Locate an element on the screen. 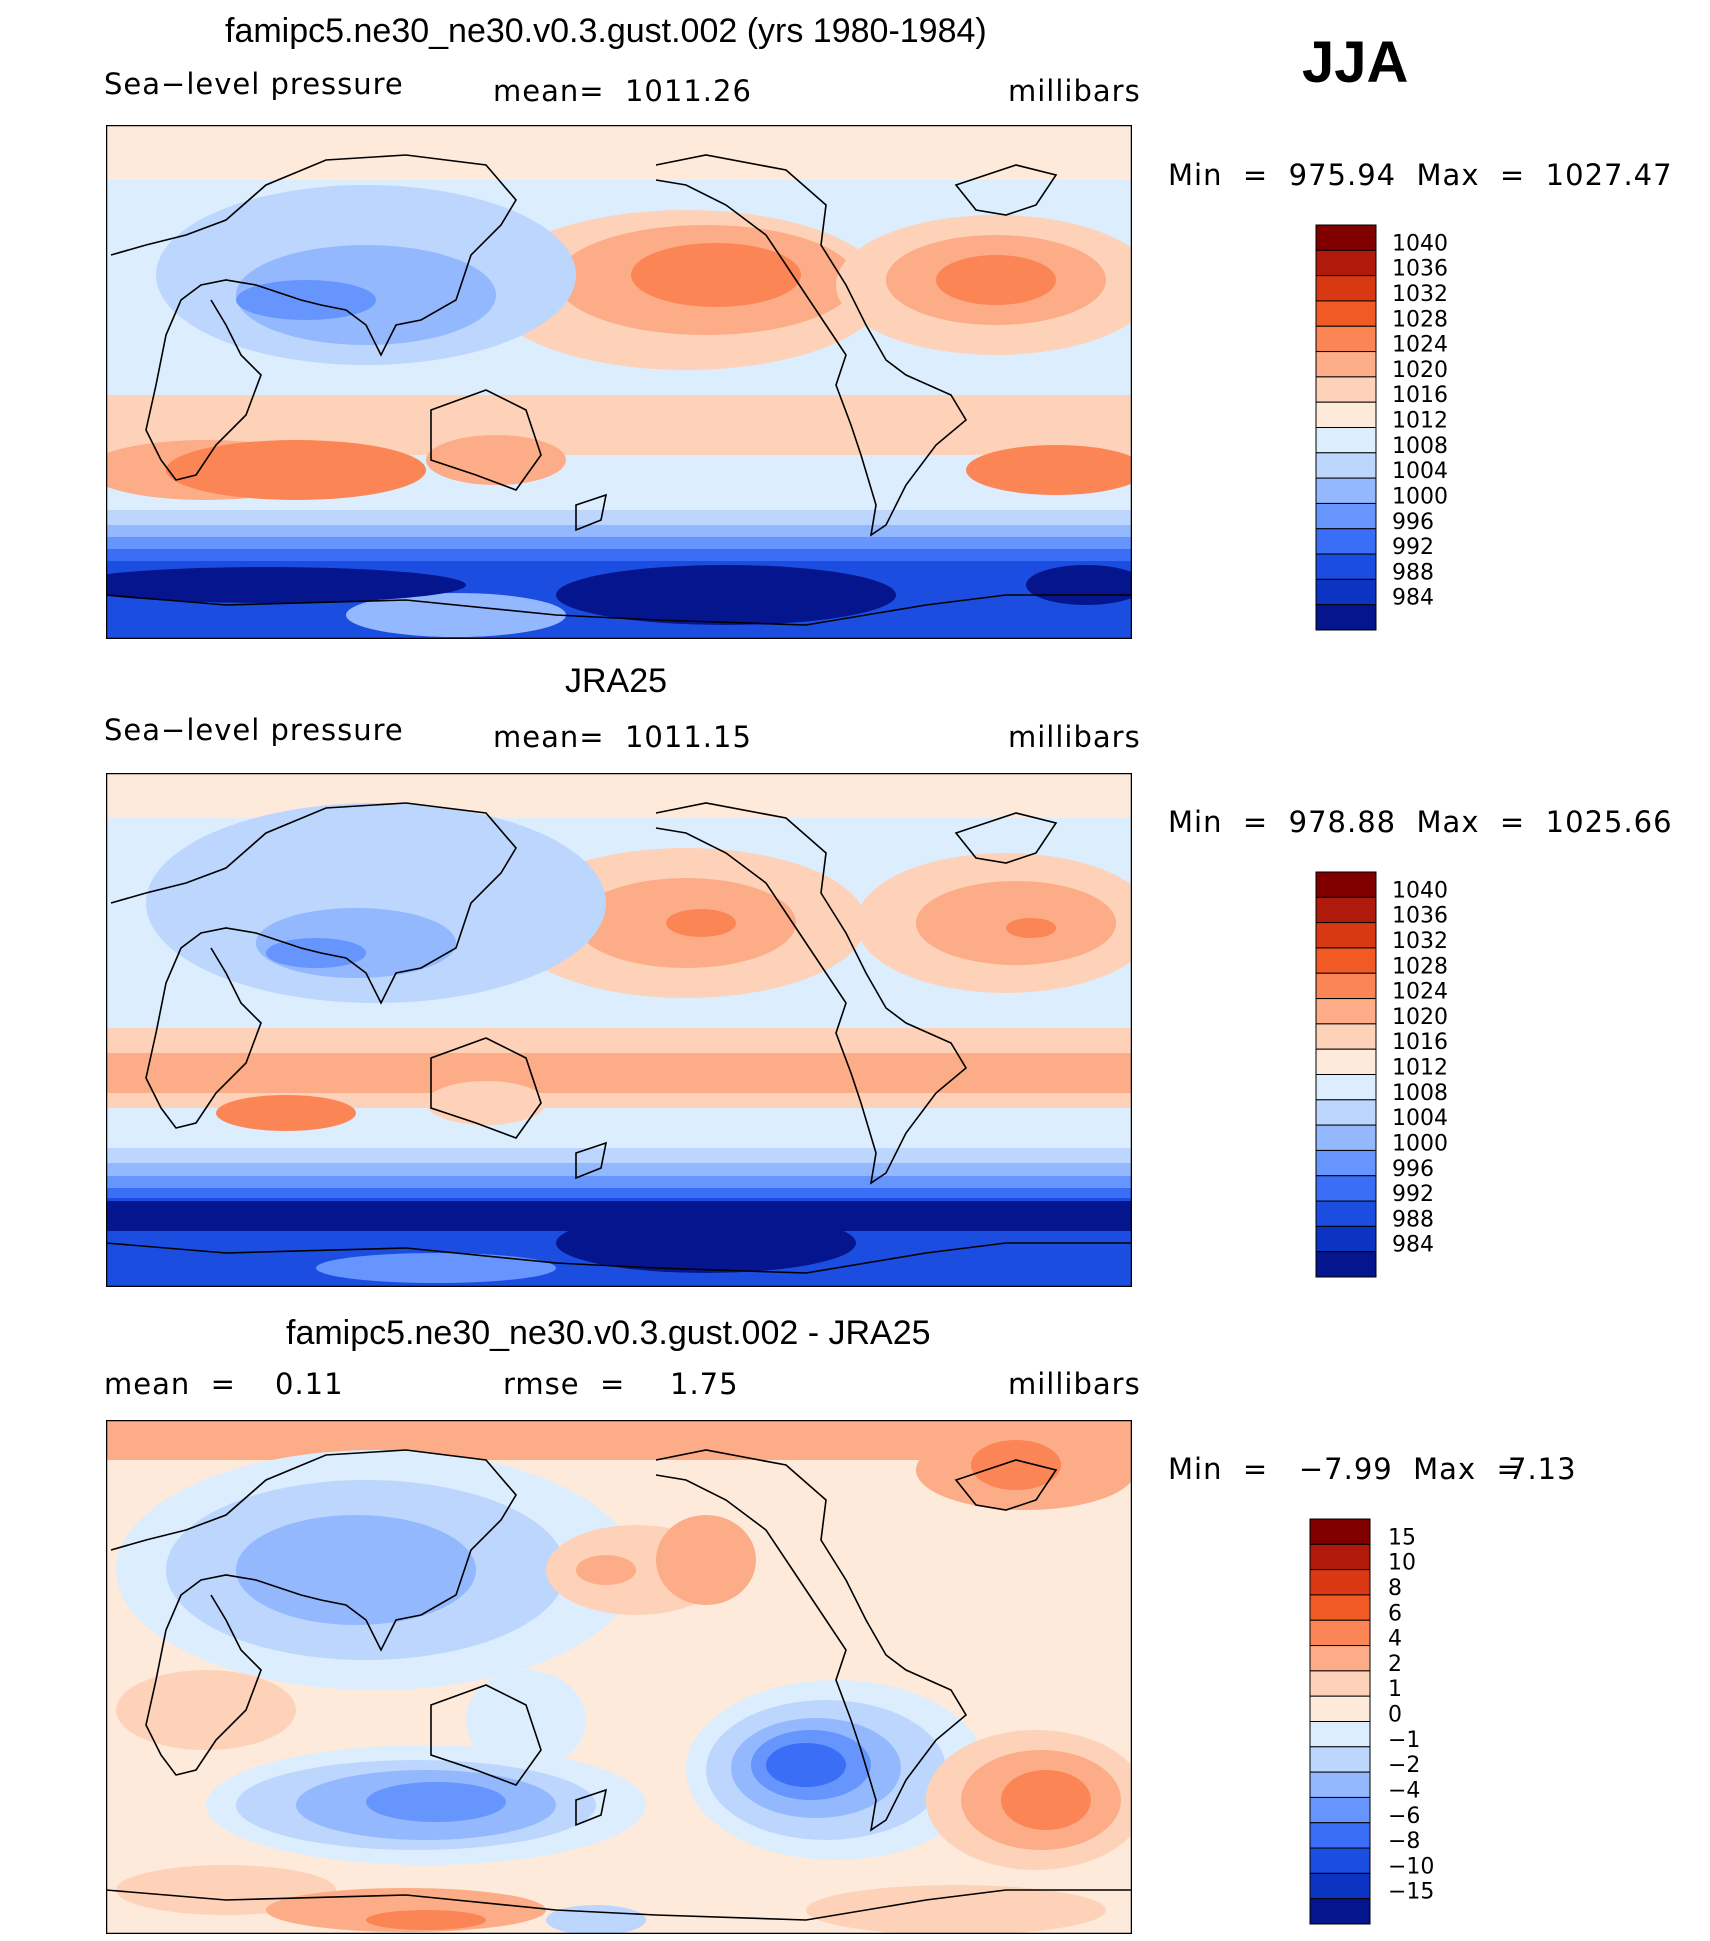 The image size is (1710, 1941). panel2-title: JRA25 is located at coordinates (616, 681).